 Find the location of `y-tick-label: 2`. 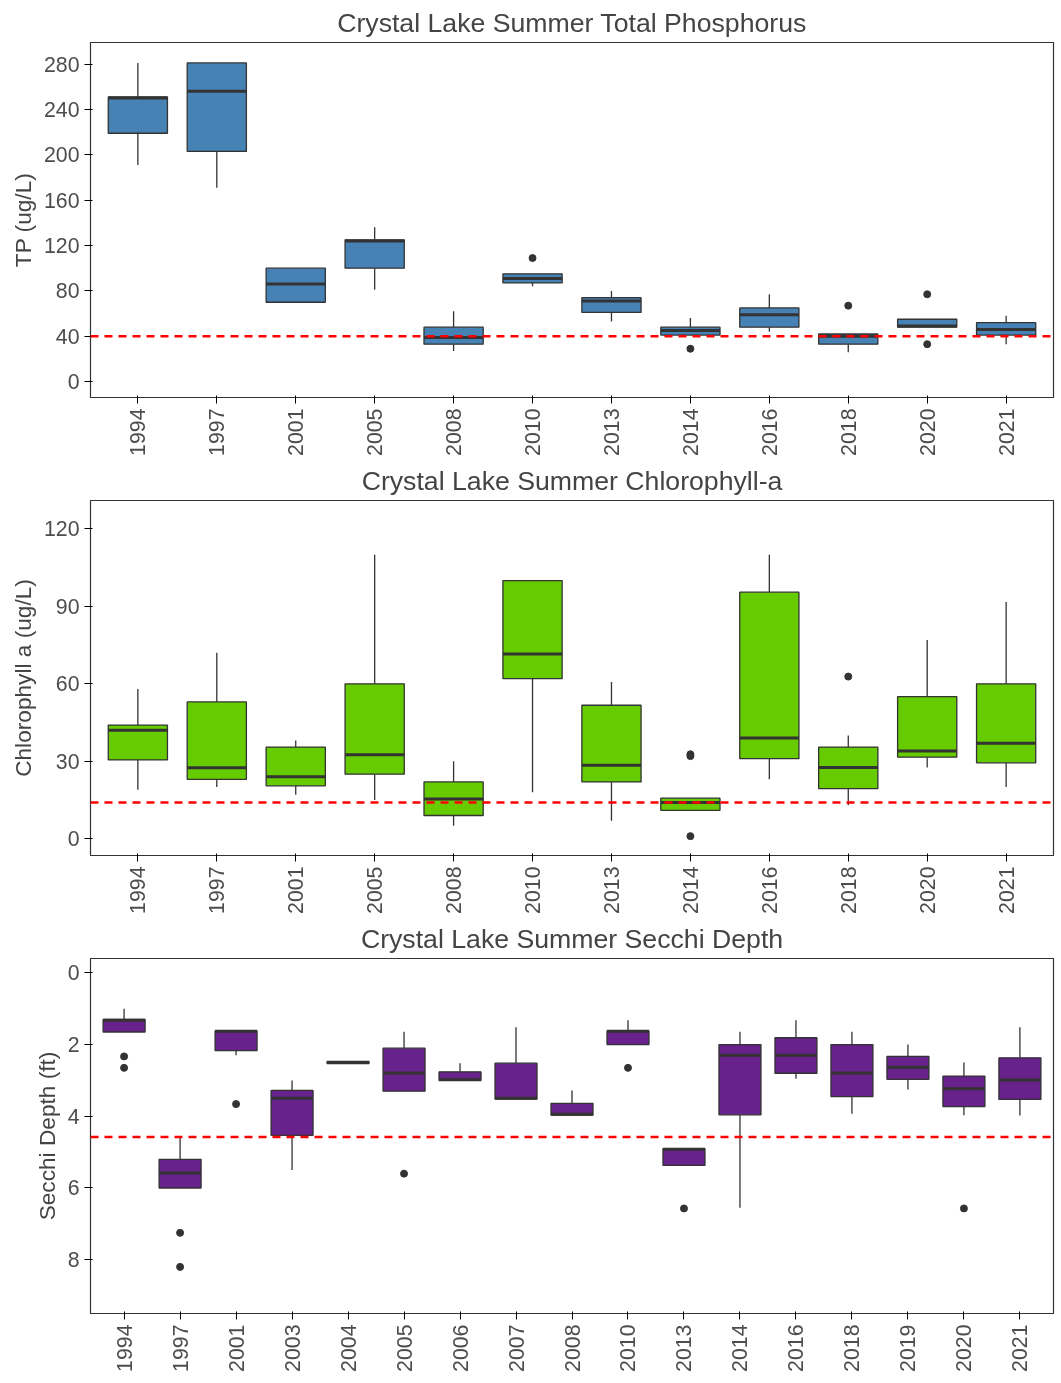

y-tick-label: 2 is located at coordinates (73, 1045).